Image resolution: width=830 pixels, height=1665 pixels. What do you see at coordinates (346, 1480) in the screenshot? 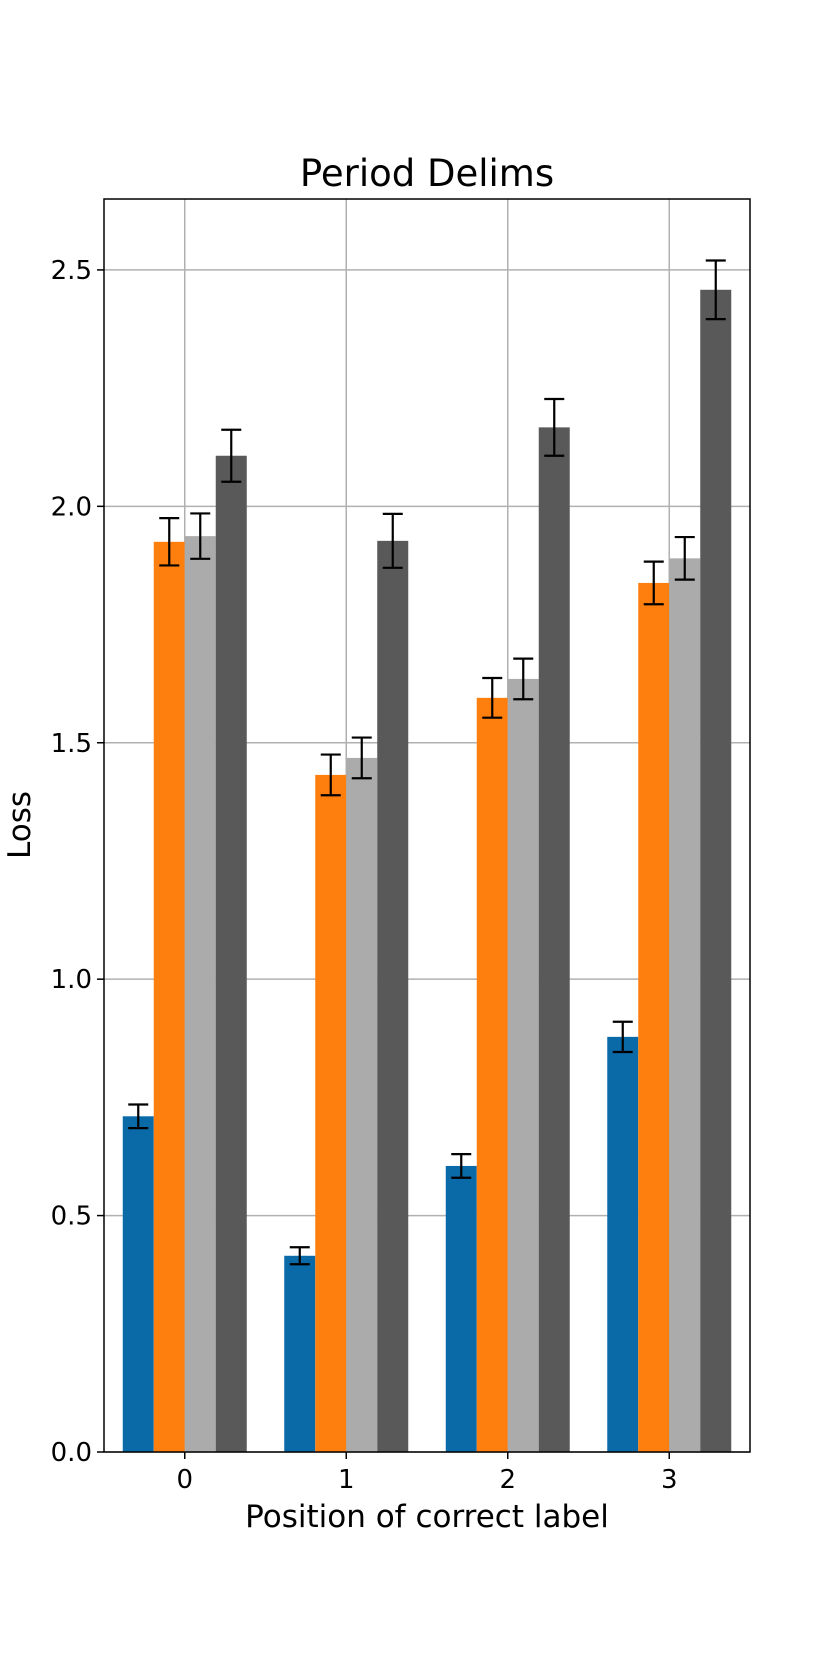
I see `x-tick-label: 1` at bounding box center [346, 1480].